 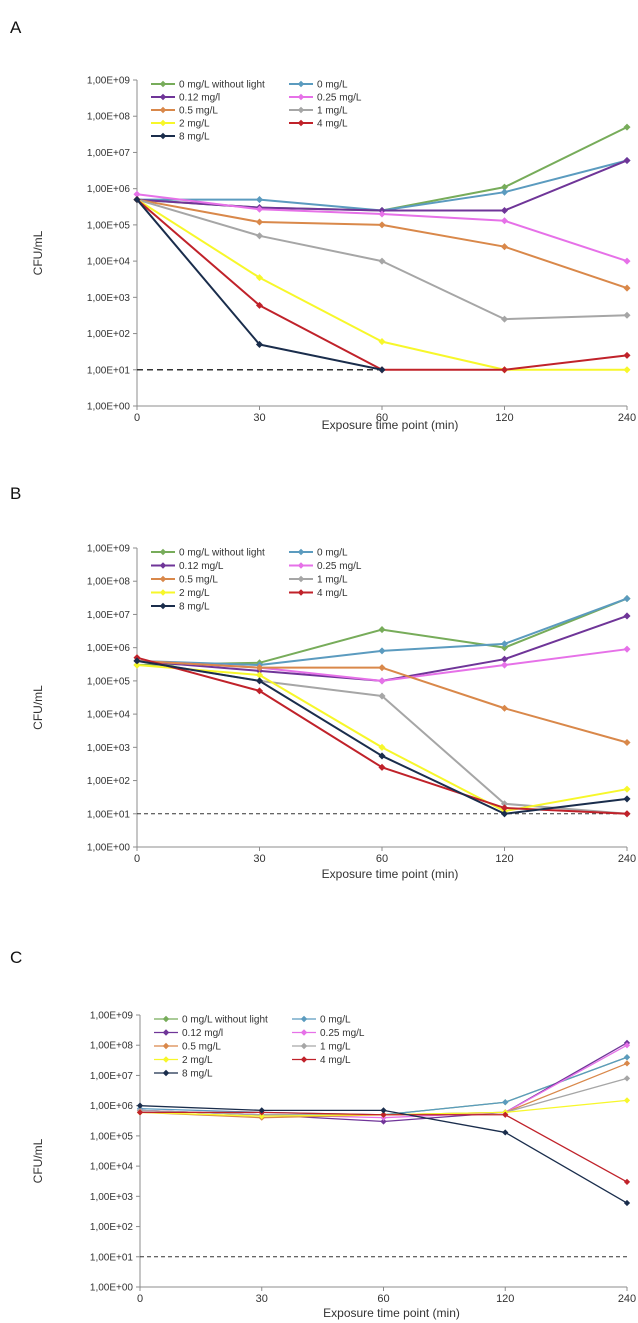 I want to click on legend-entry: 0.12 mg/L, so click(x=187, y=566).